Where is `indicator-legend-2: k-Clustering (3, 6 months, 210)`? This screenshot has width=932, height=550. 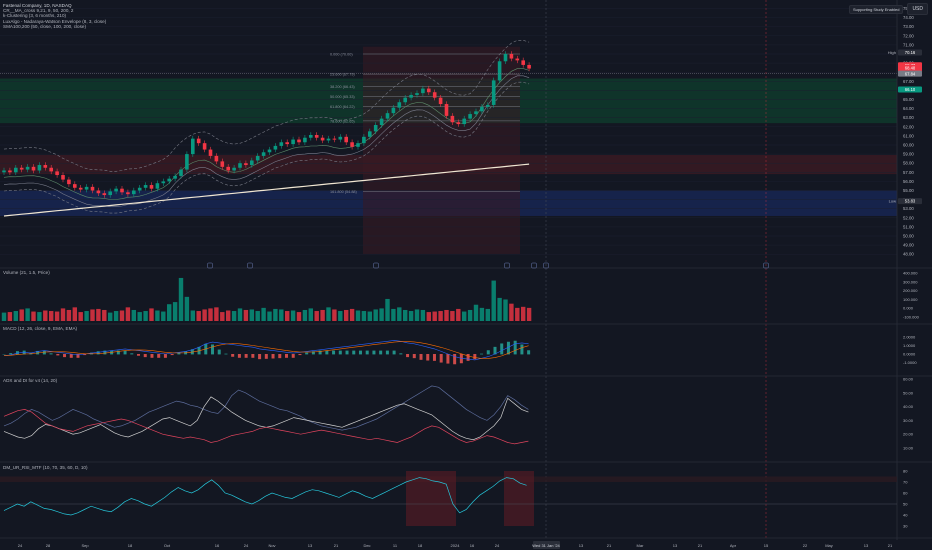 indicator-legend-2: k-Clustering (3, 6 months, 210) is located at coordinates (35, 16).